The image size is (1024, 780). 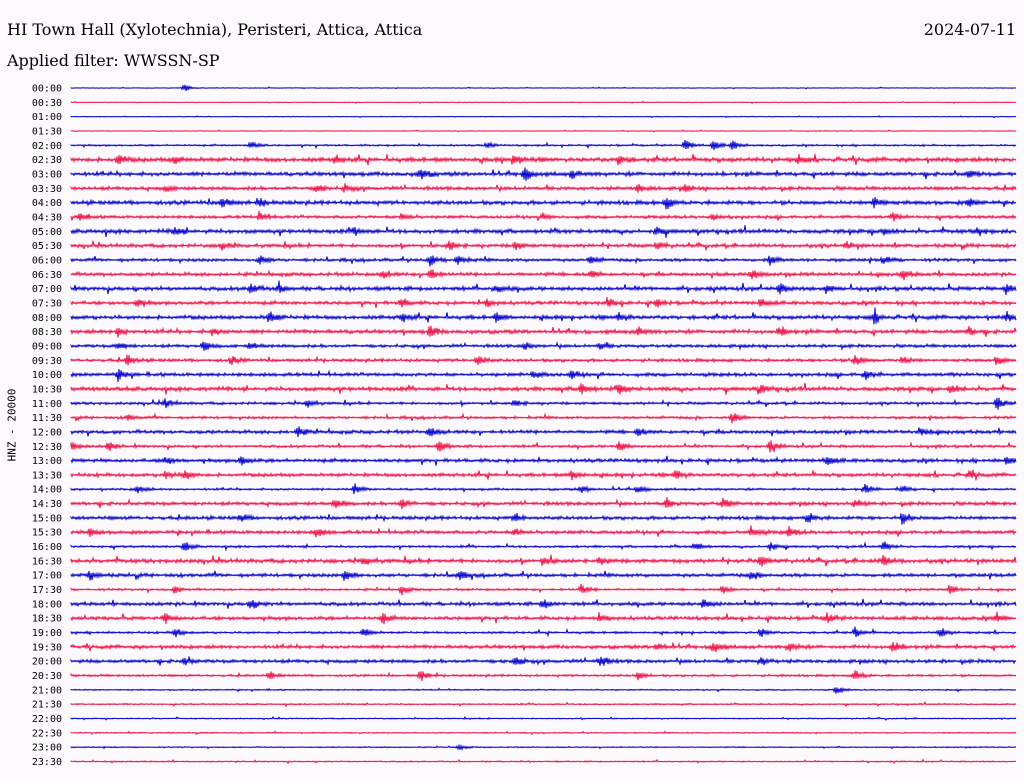 What do you see at coordinates (47, 103) in the screenshot?
I see `row-time-label: 00:30` at bounding box center [47, 103].